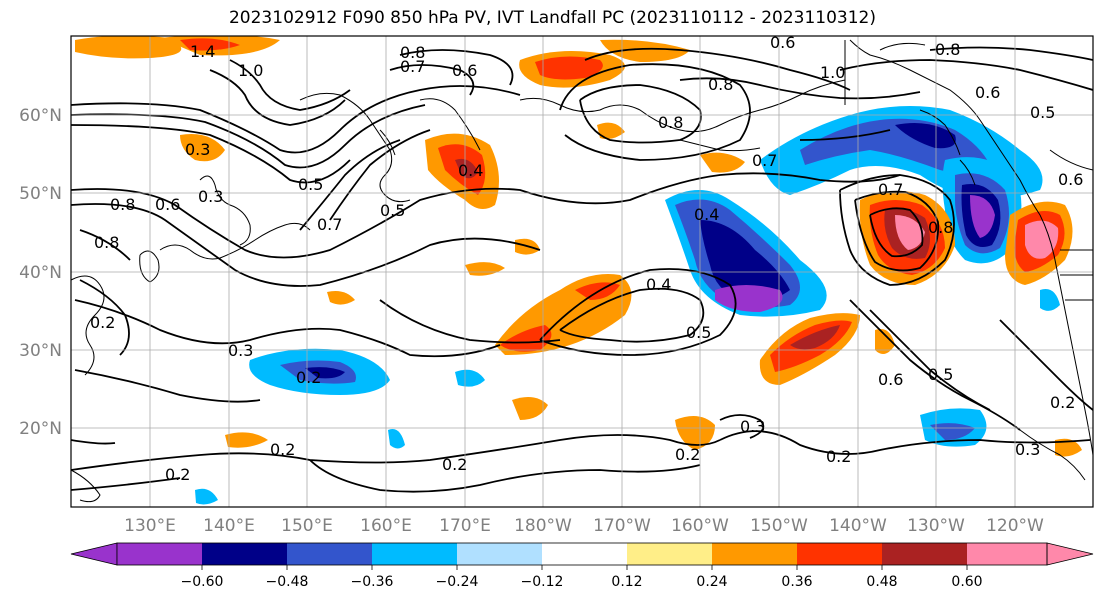 The width and height of the screenshot is (1105, 605). I want to click on lon-label: 160°E, so click(386, 526).